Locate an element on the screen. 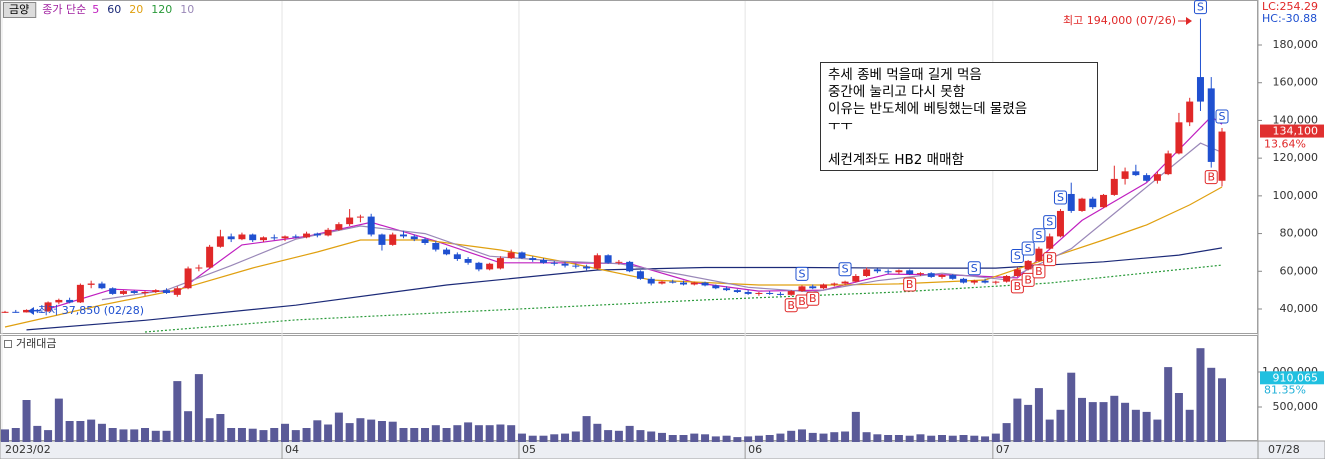  x-tick-label: 06 is located at coordinates (755, 449).